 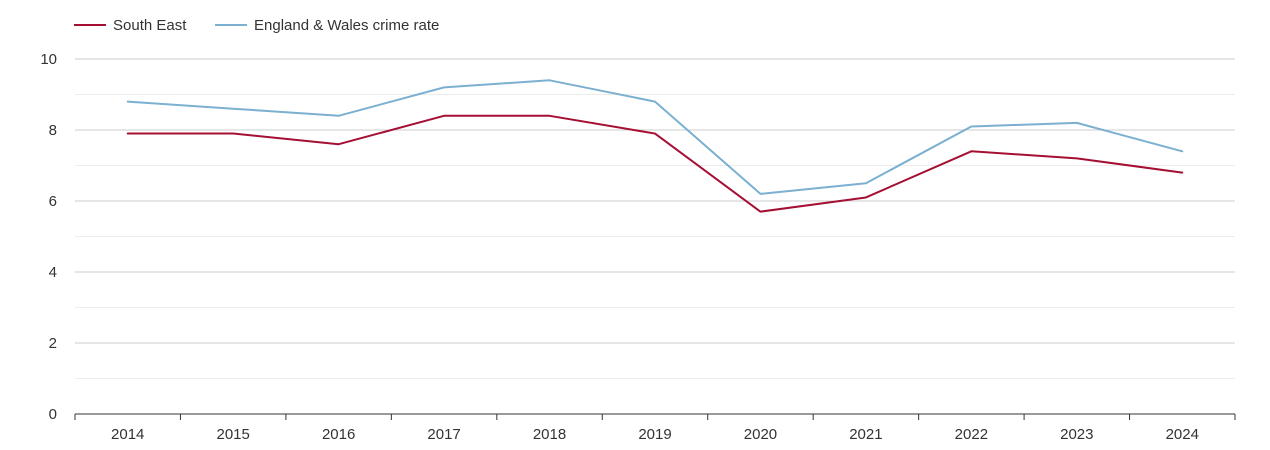 What do you see at coordinates (971, 434) in the screenshot?
I see `x-tick-label: 2022` at bounding box center [971, 434].